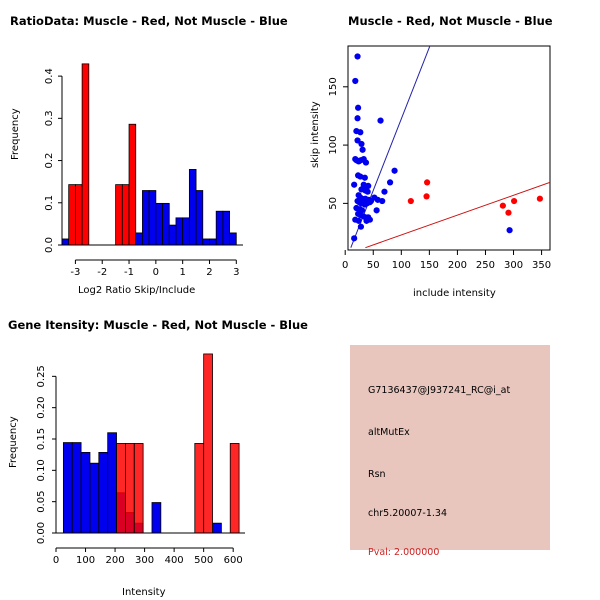 Image resolution: width=600 pixels, height=600 pixels. Describe the element at coordinates (143, 170) in the screenshot. I see `ratio-histogram-canvas: 0.0 0.1 0.2 0.3 0.4 -3 -2 -1 0 1 2 3` at that location.